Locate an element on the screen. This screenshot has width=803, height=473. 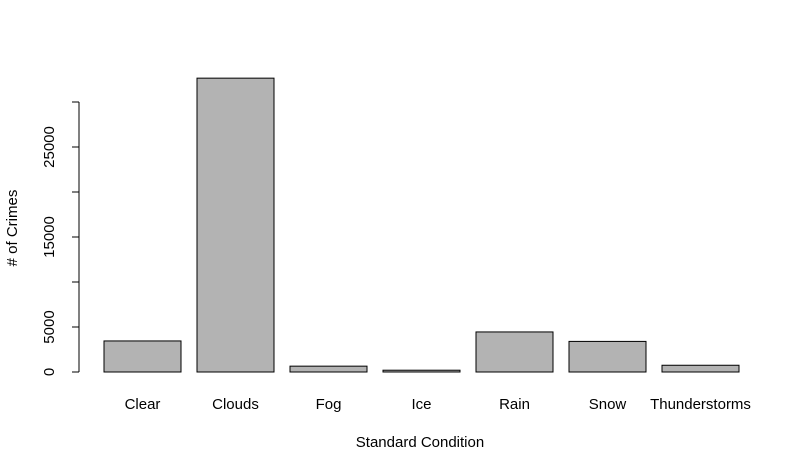
x-tick-label: Clouds is located at coordinates (235, 404).